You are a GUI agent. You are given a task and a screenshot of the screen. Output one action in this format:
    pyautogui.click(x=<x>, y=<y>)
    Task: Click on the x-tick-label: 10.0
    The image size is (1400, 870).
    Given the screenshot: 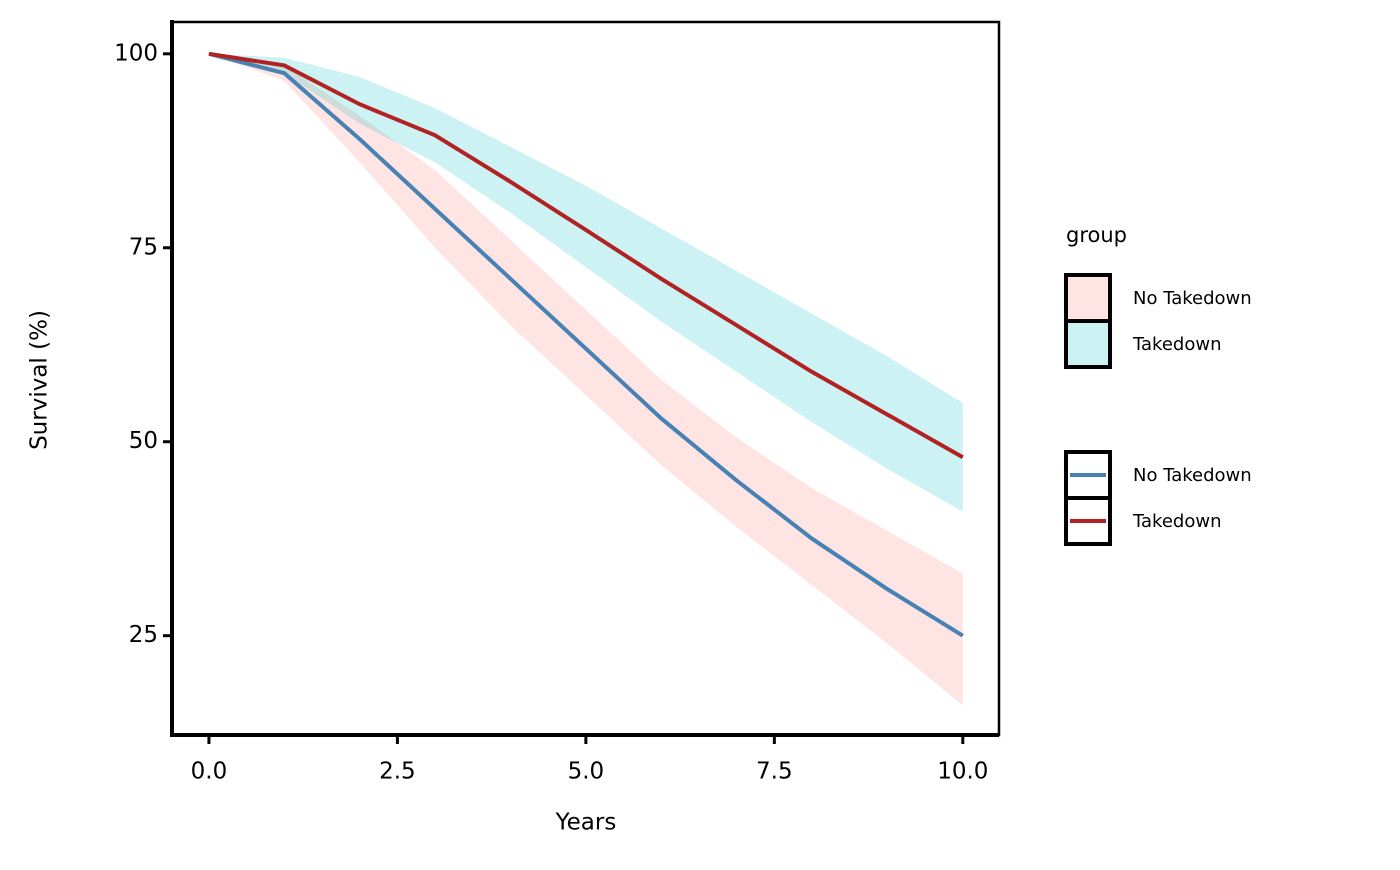 What is the action you would take?
    pyautogui.click(x=962, y=772)
    